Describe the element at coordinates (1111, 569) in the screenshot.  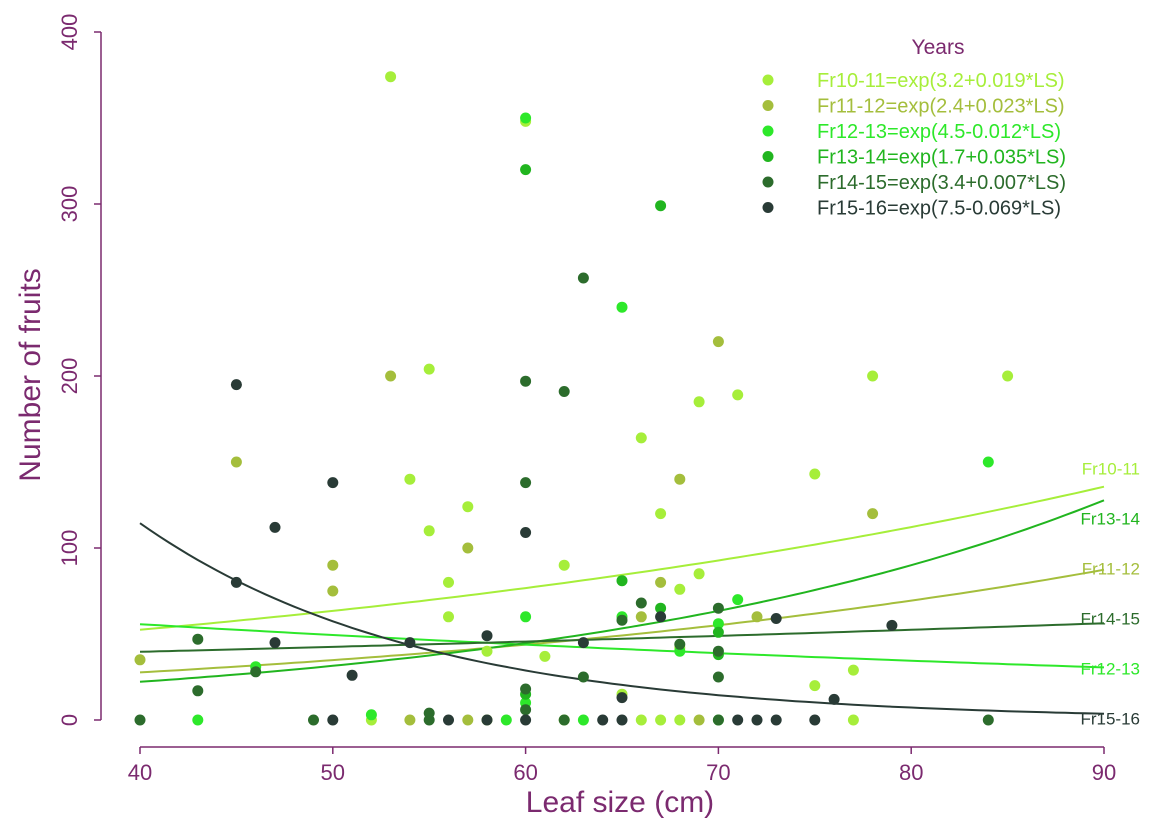
I see `curve-label-fr11-12: Fr11-12` at that location.